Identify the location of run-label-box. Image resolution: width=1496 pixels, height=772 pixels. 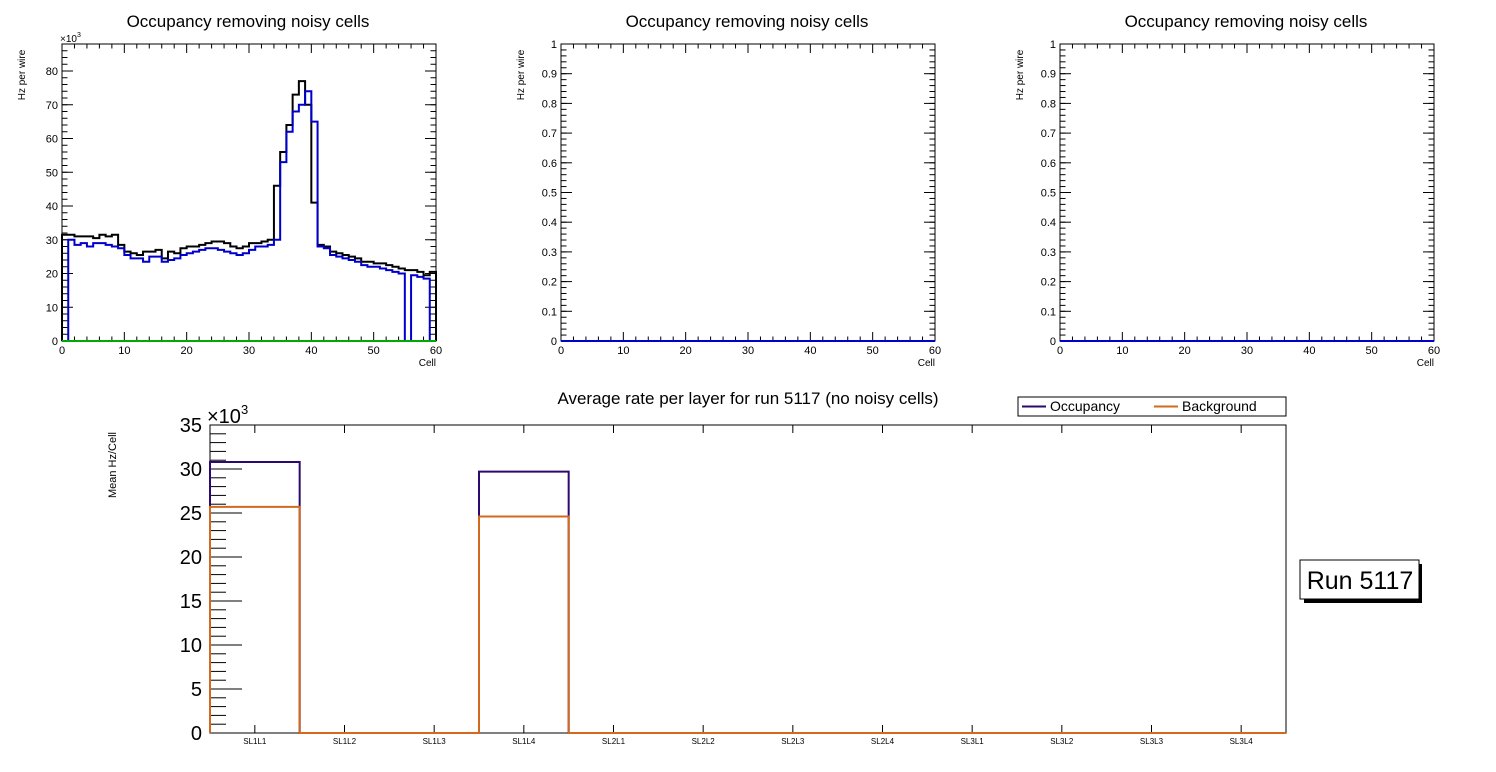
(1359, 579).